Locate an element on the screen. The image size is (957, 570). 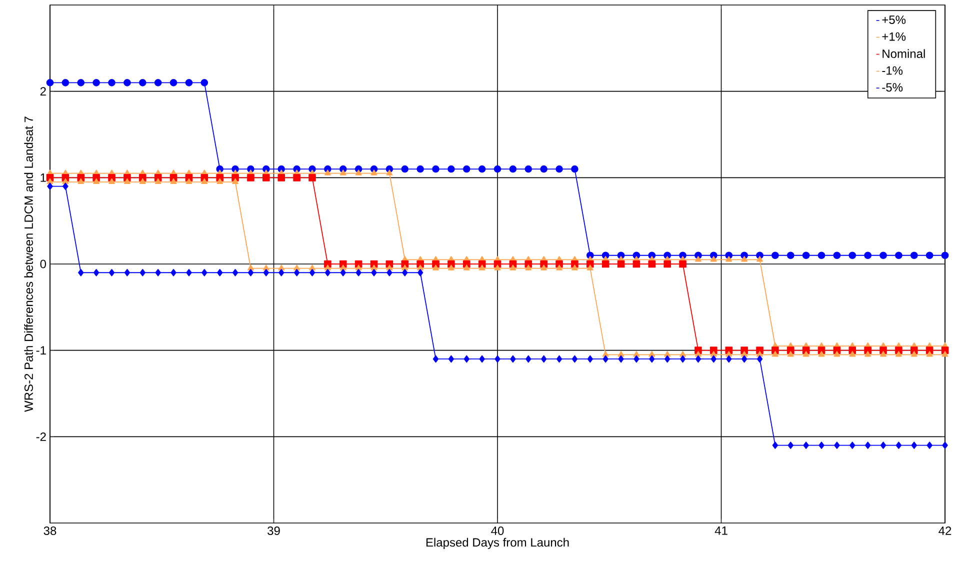
x-tick-label: 39 is located at coordinates (274, 531).